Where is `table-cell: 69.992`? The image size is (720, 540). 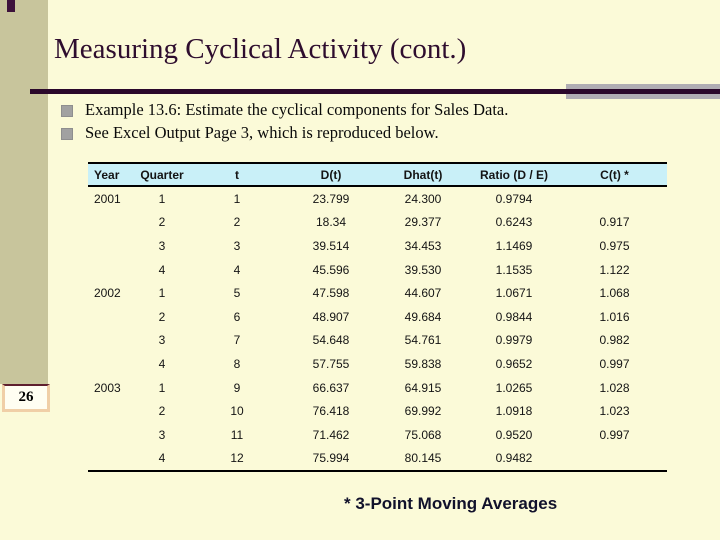
table-cell: 69.992 is located at coordinates (423, 411).